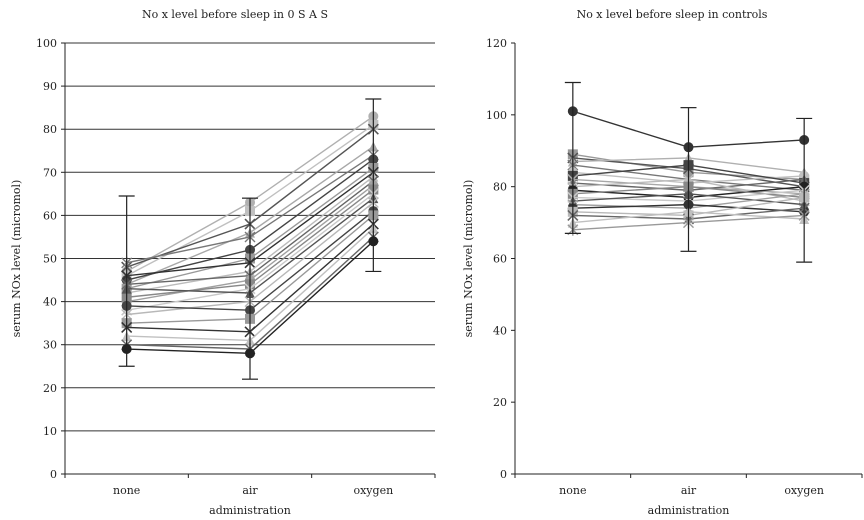 This screenshot has height=520, width=864. What do you see at coordinates (672, 14) in the screenshot?
I see `chart-title: No x level before sleep in controls` at bounding box center [672, 14].